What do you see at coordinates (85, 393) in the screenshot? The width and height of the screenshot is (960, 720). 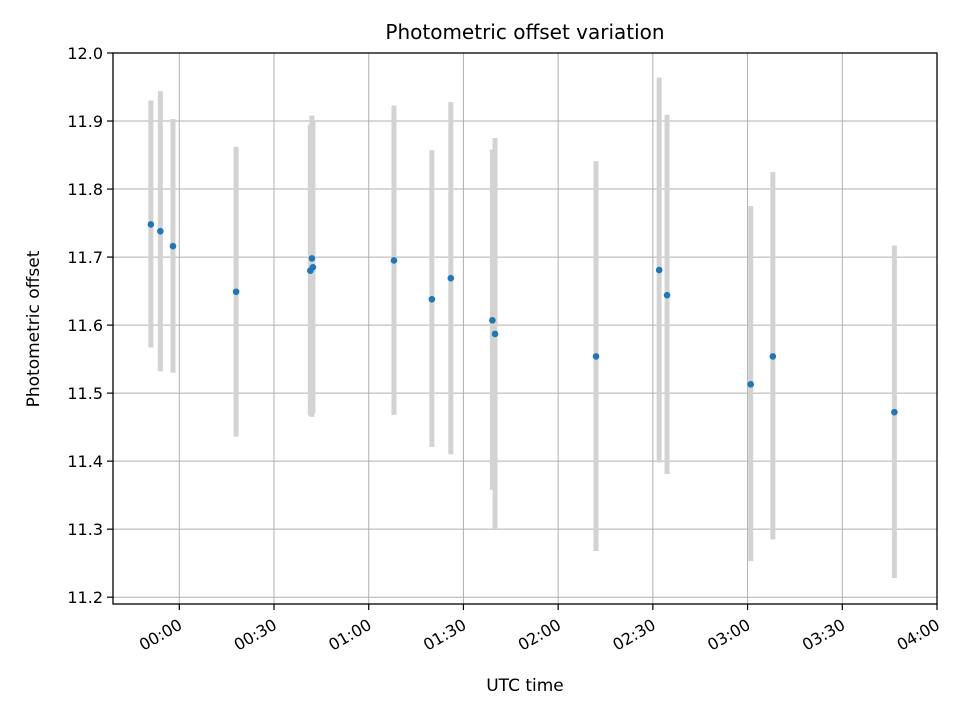 I see `y-tick-label: 11.5` at bounding box center [85, 393].